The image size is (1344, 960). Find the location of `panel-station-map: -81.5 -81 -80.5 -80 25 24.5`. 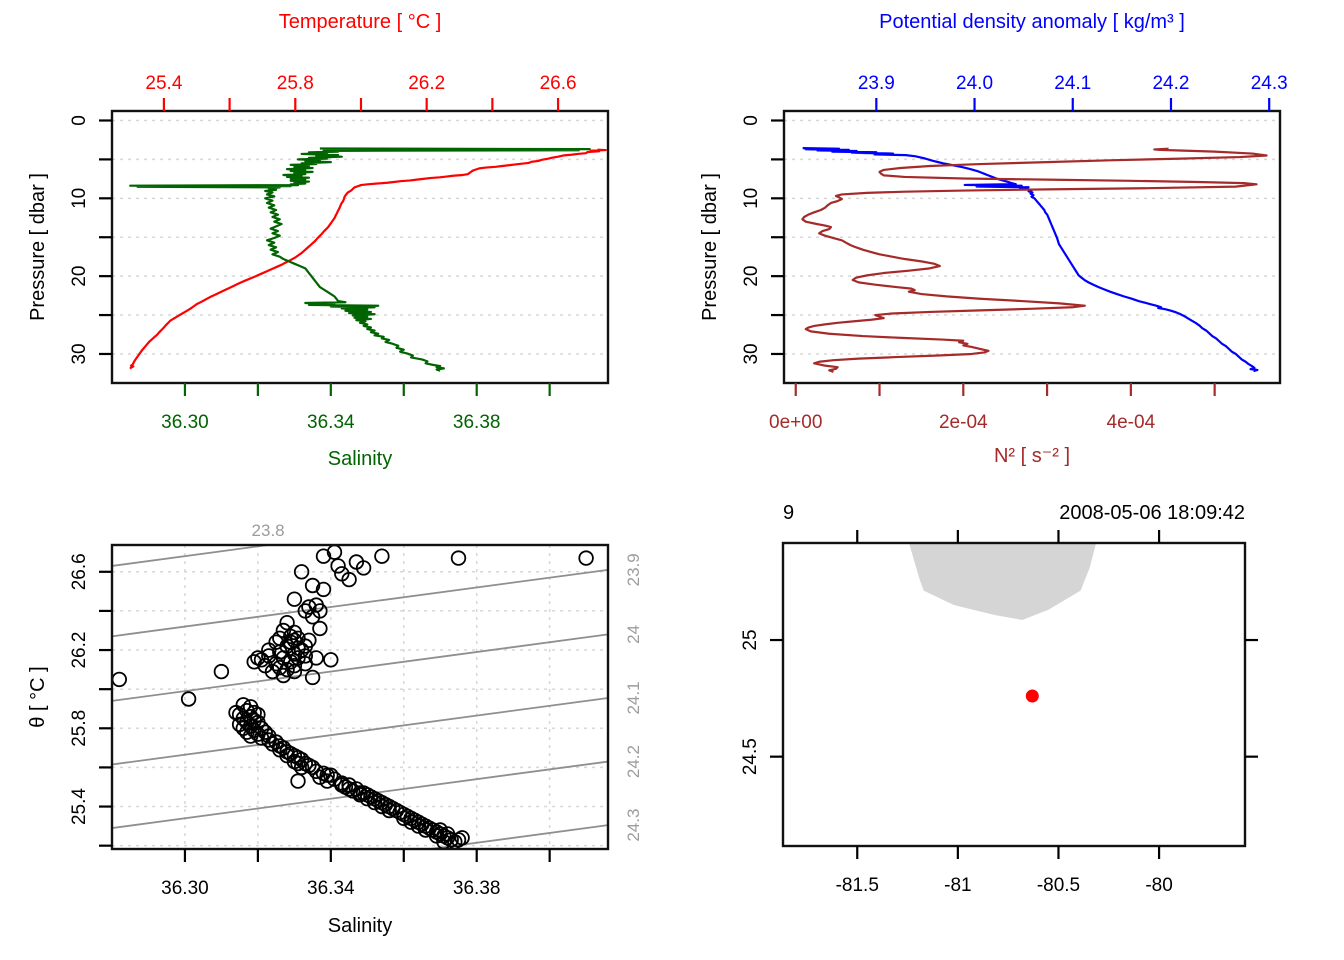

panel-station-map: -81.5 -81 -80.5 -80 25 24.5 is located at coordinates (999, 713).